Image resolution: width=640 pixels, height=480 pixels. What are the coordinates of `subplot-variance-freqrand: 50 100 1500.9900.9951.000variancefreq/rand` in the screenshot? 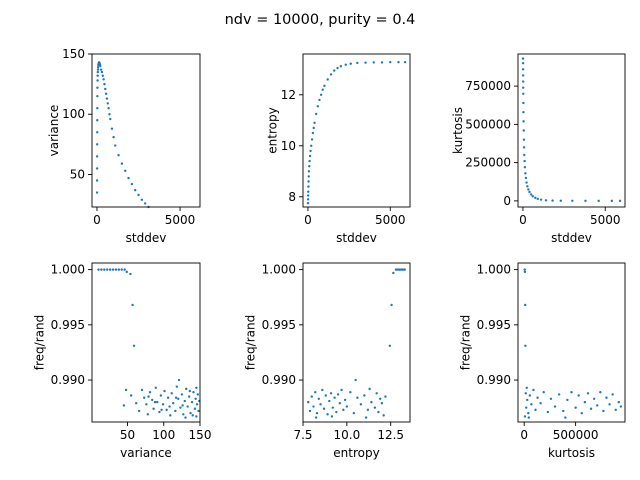 It's located at (122, 361).